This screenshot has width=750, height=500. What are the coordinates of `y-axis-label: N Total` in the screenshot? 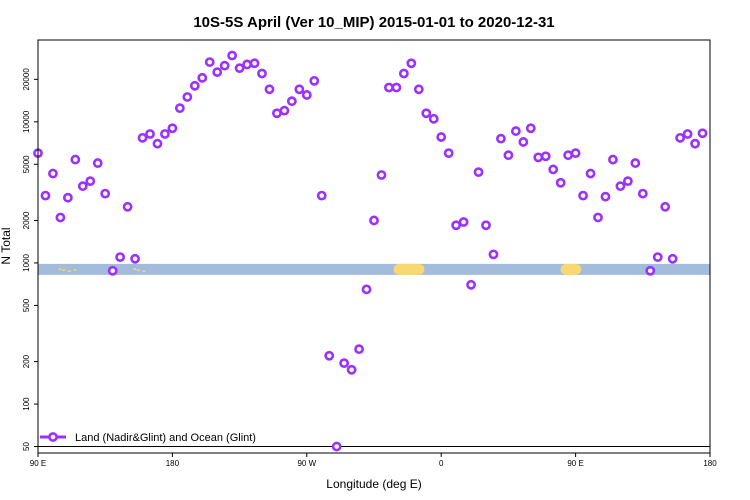 It's located at (6, 245).